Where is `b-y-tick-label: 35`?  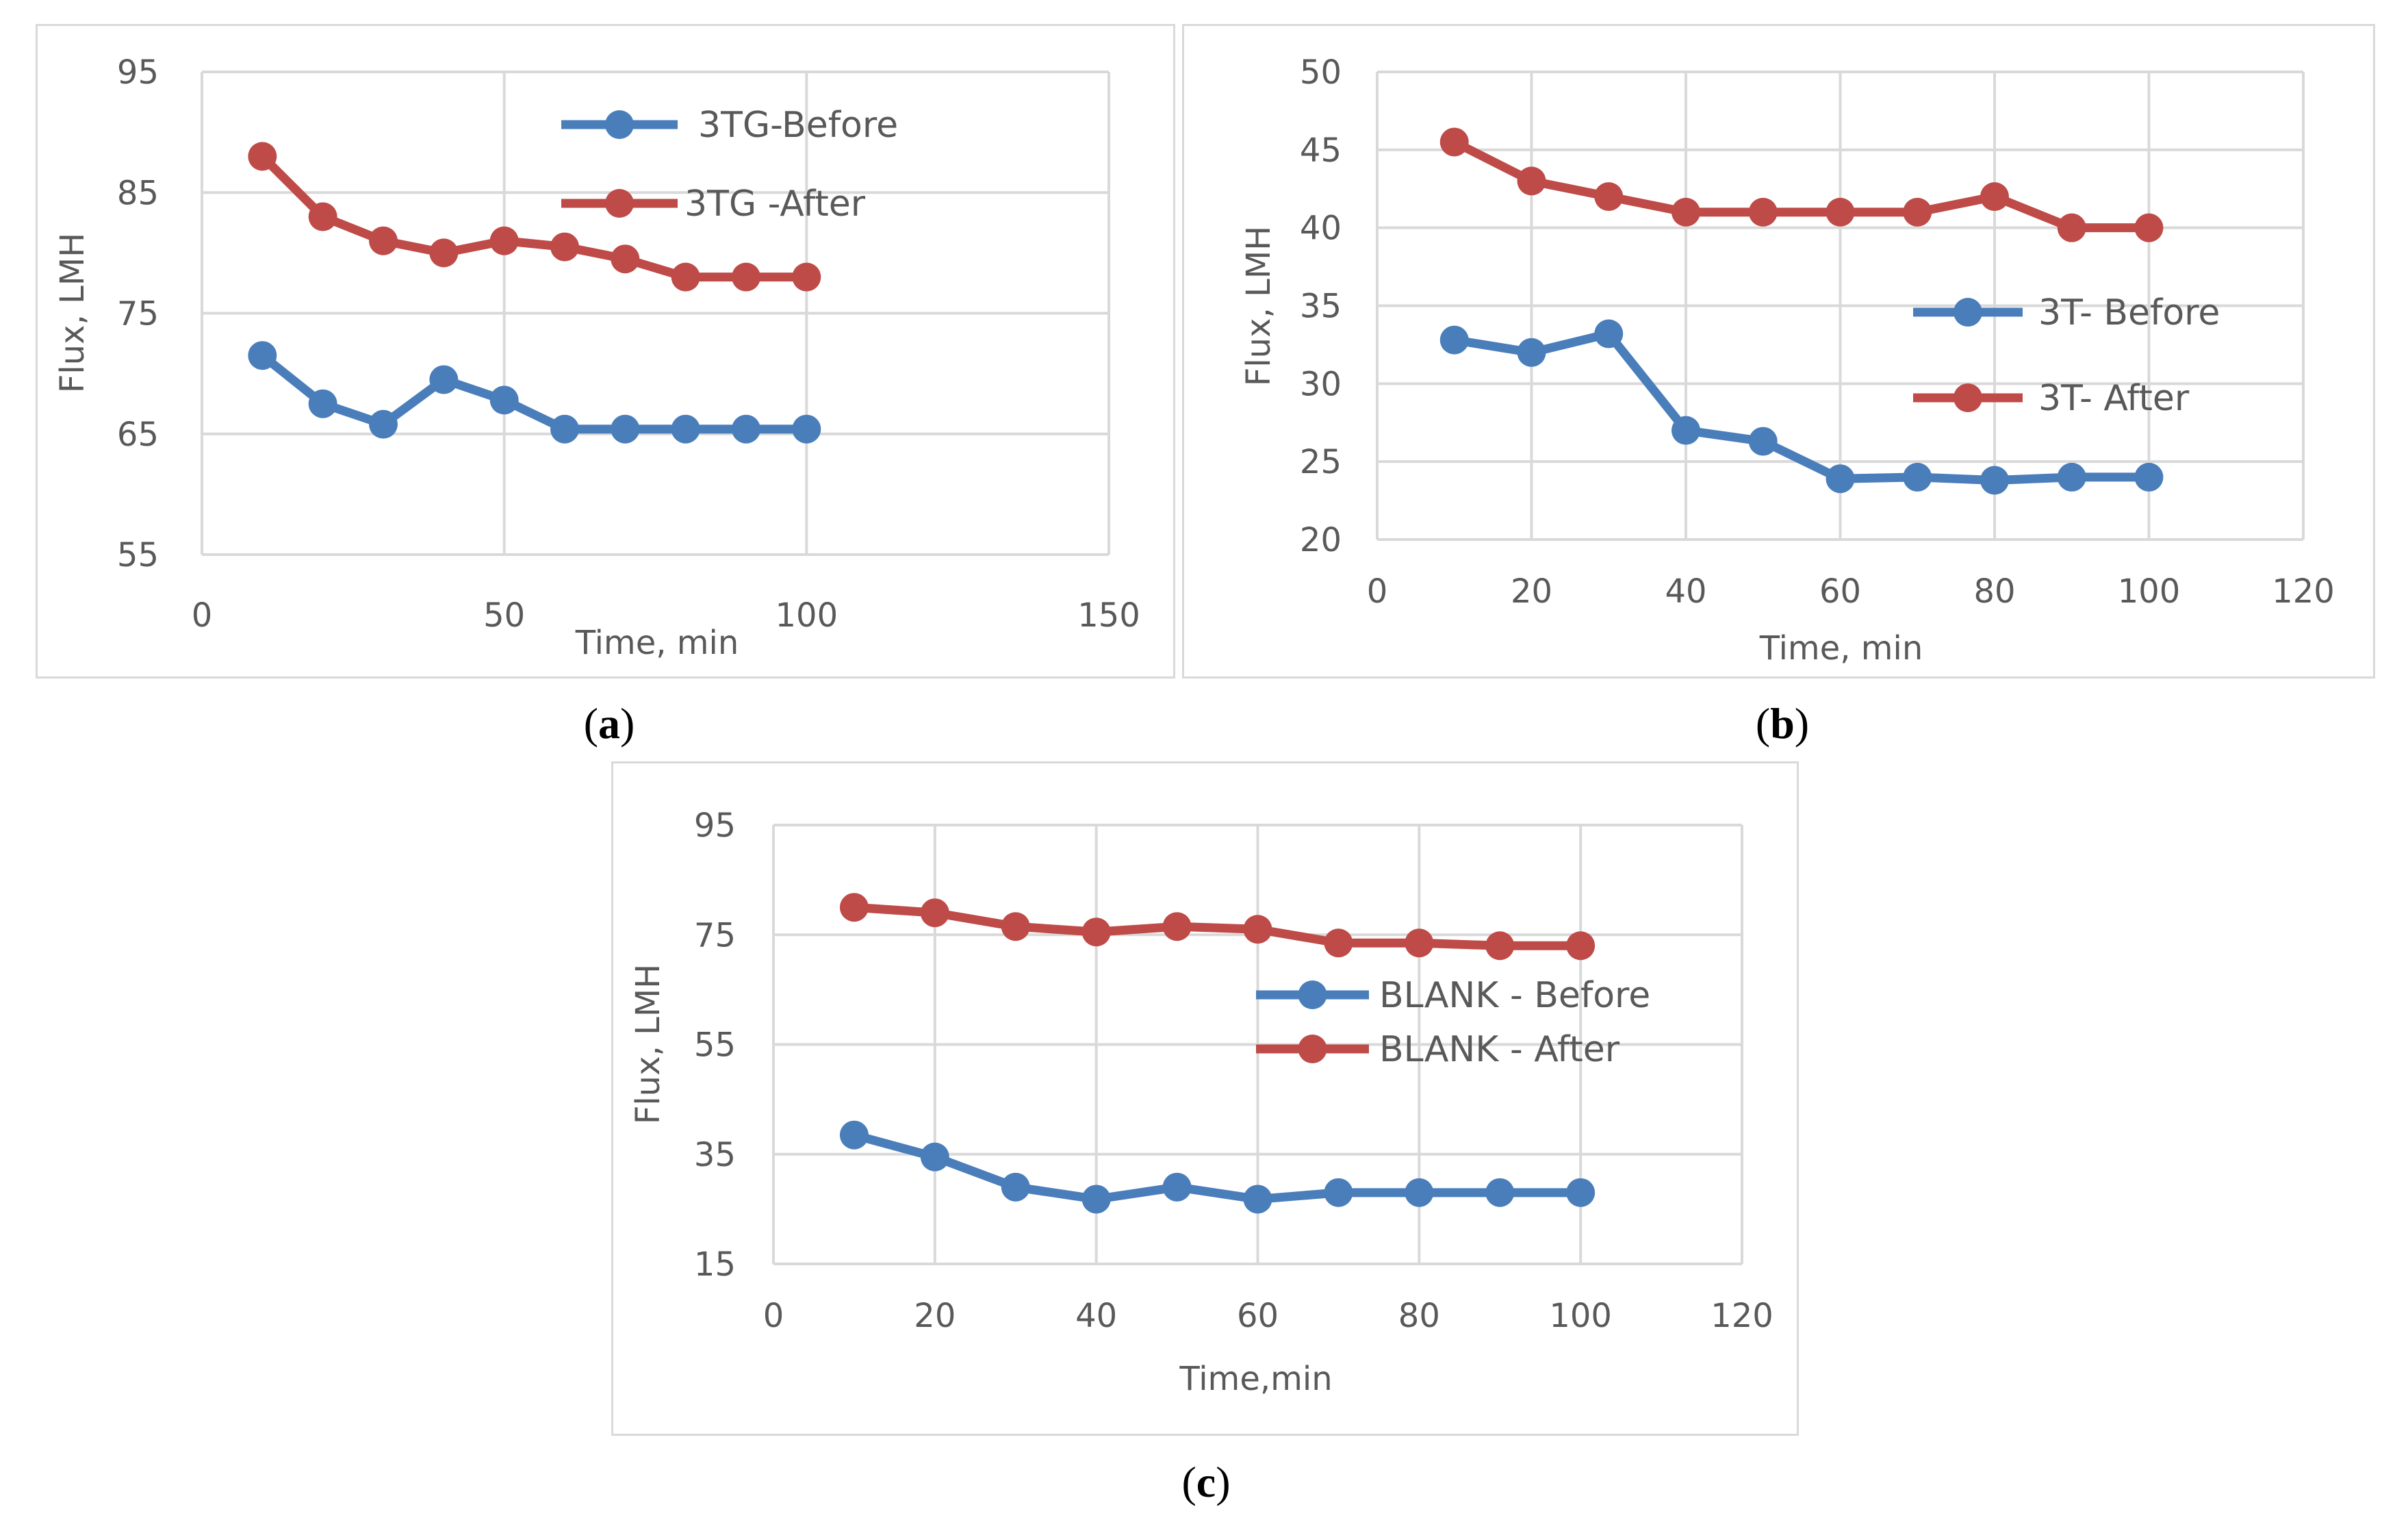
b-y-tick-label: 35 is located at coordinates (1321, 307).